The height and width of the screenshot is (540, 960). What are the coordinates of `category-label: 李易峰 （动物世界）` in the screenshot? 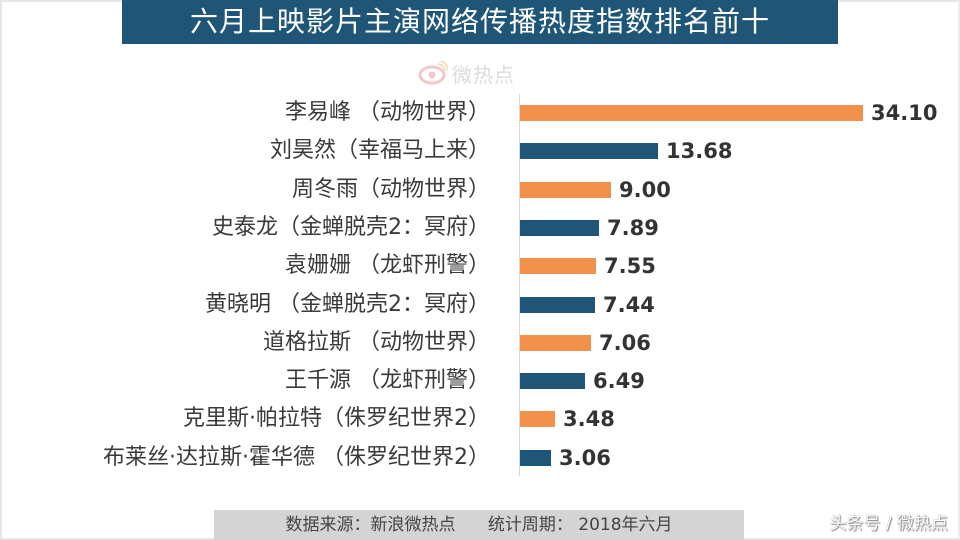 It's located at (387, 112).